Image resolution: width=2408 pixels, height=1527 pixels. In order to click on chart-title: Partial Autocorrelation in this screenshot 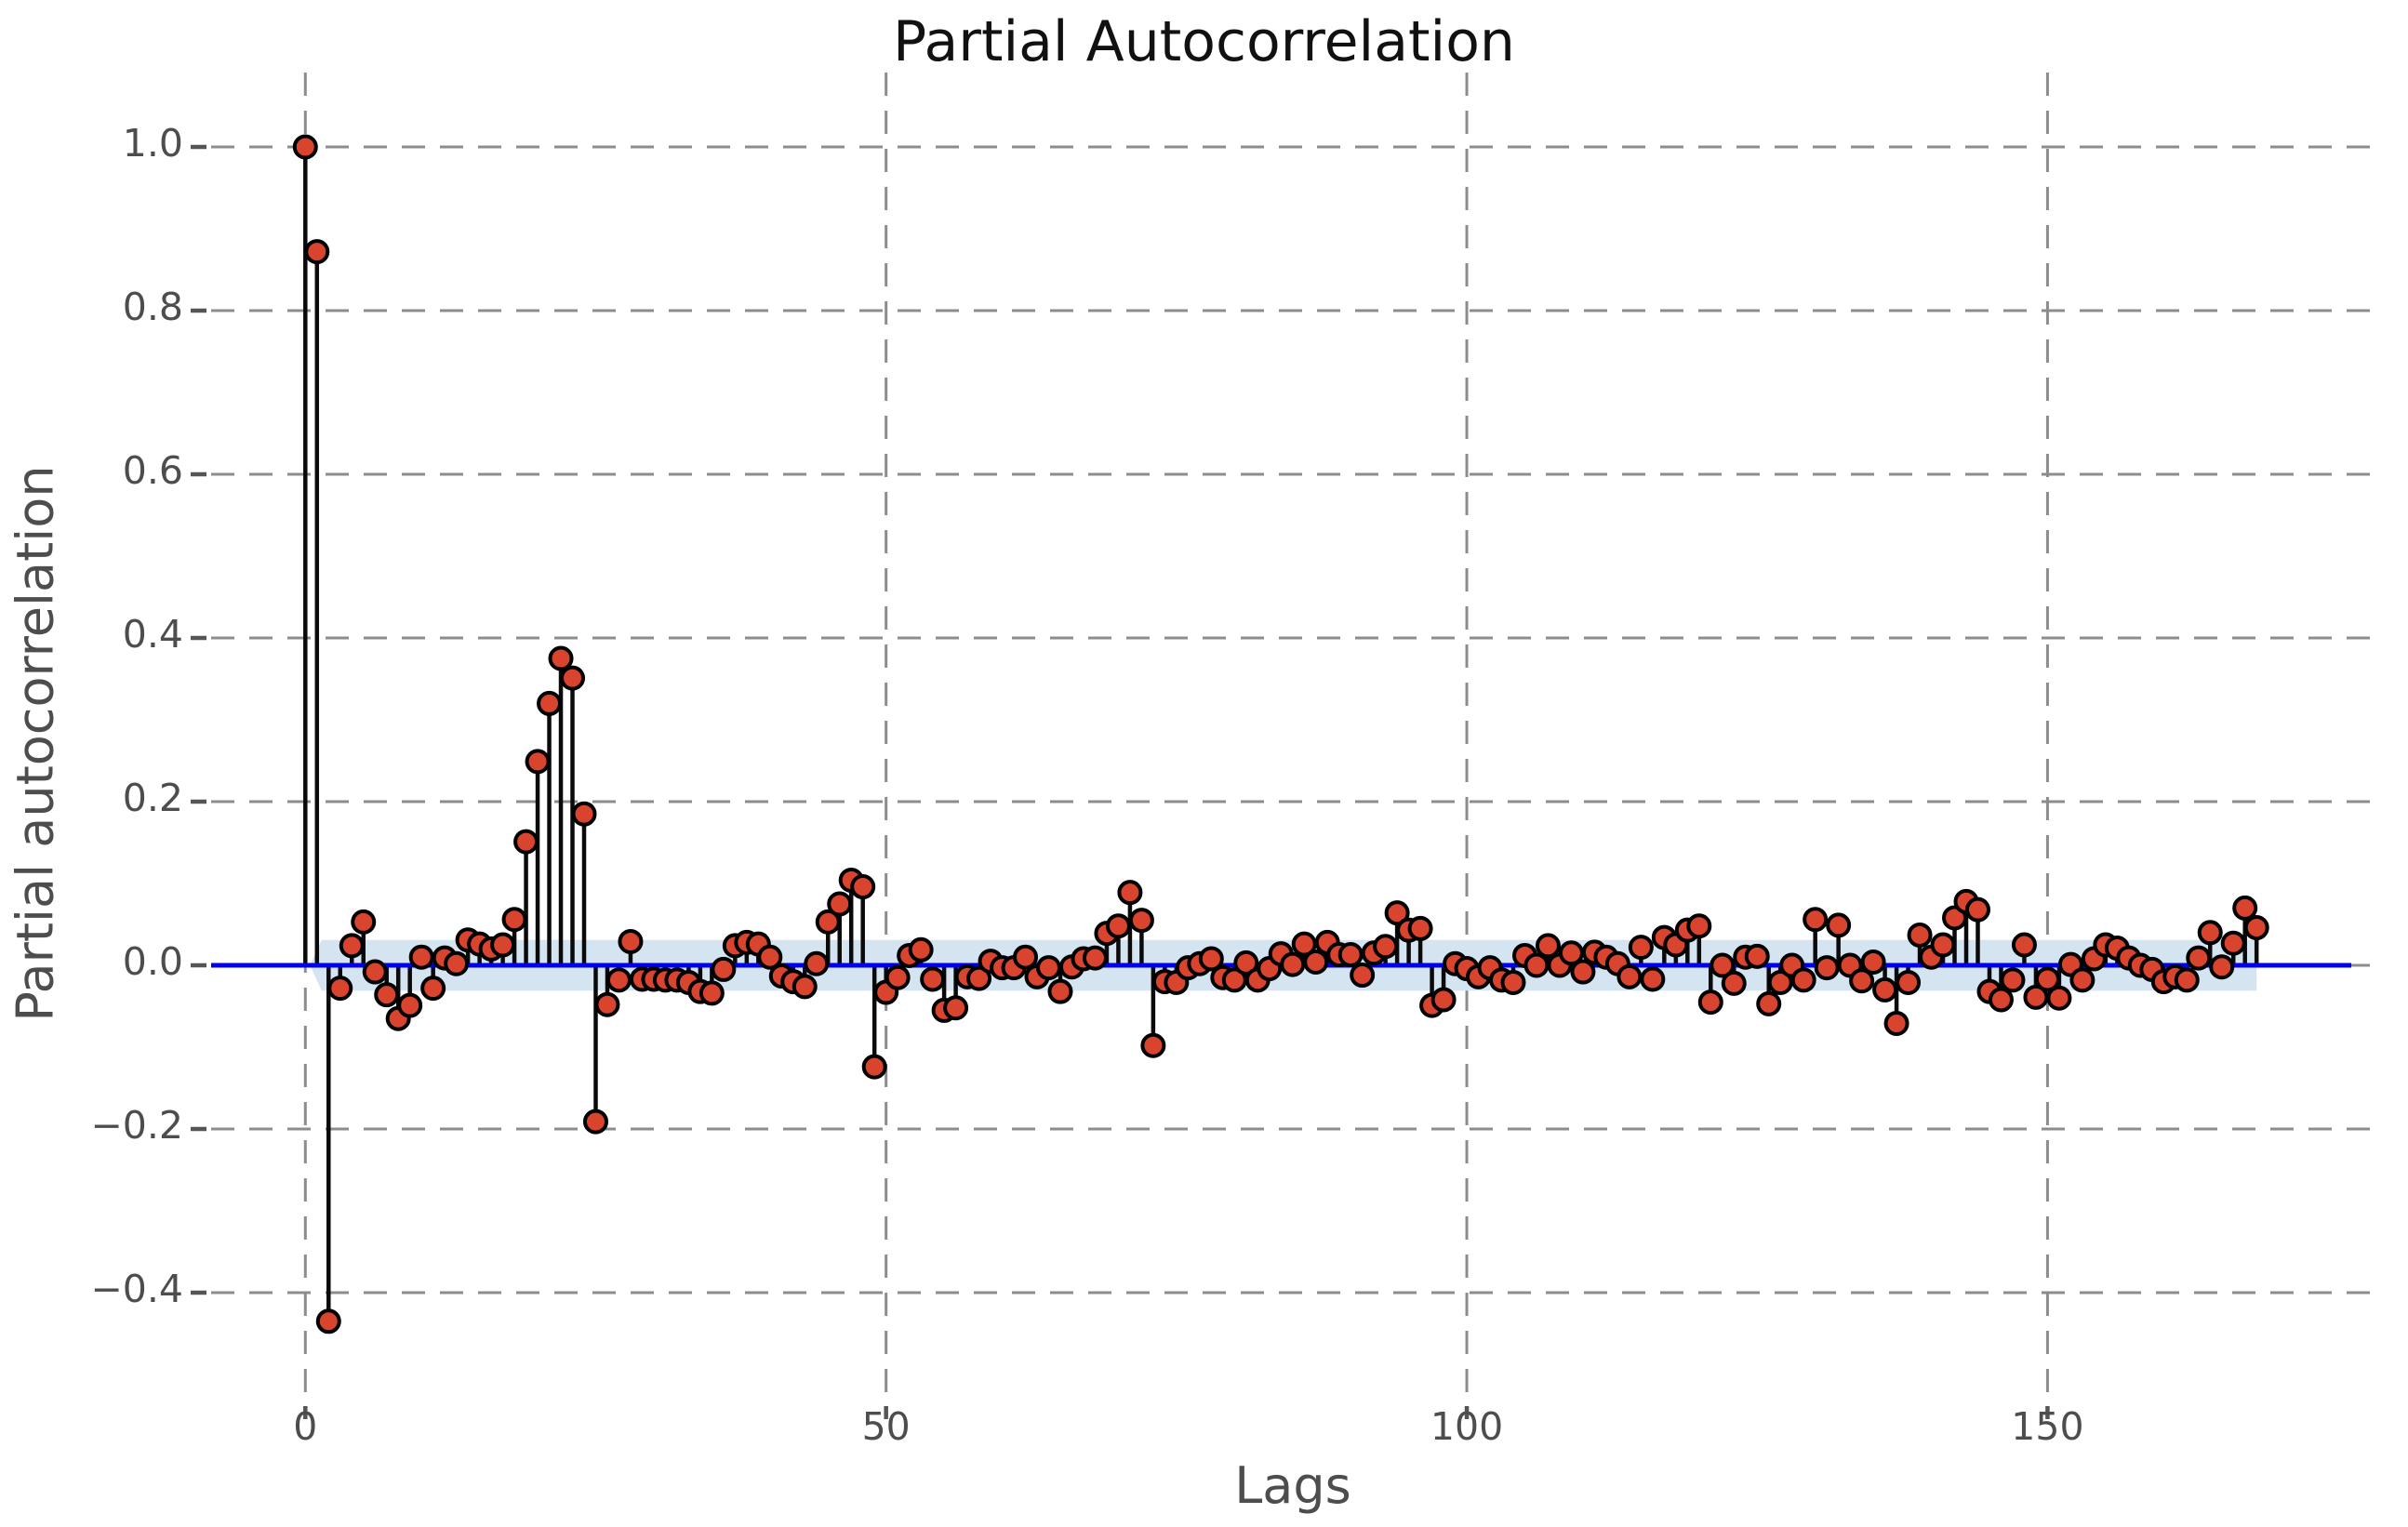, I will do `click(1204, 41)`.